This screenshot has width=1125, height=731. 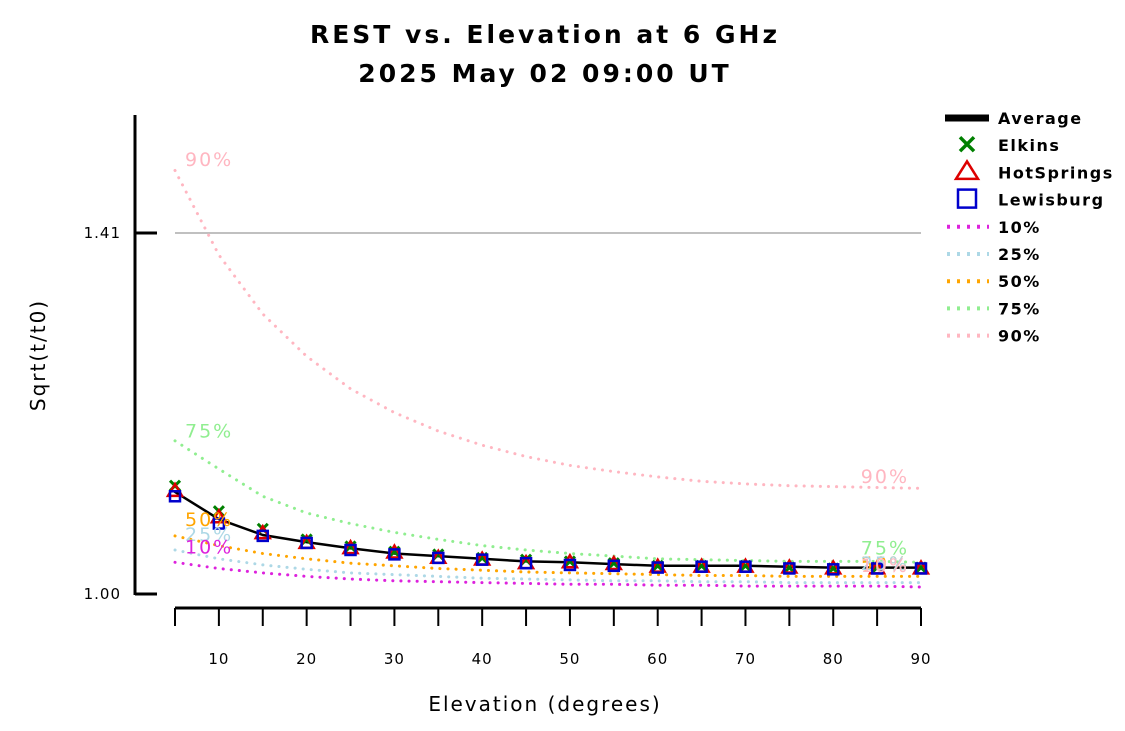 What do you see at coordinates (306, 659) in the screenshot?
I see `x-tick-label: 20` at bounding box center [306, 659].